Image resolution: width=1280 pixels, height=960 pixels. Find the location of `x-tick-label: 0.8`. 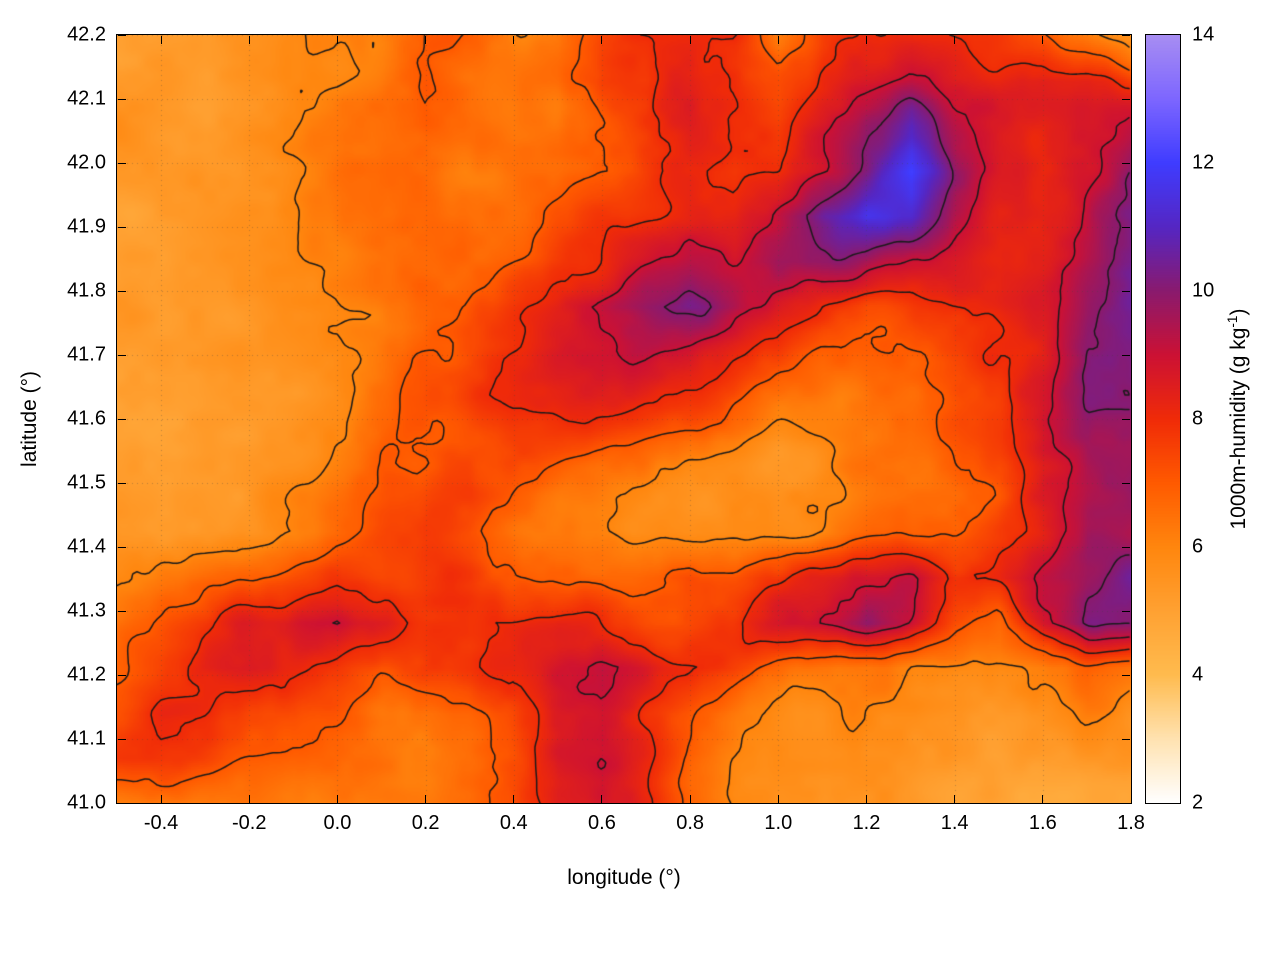

x-tick-label: 0.8 is located at coordinates (690, 823).